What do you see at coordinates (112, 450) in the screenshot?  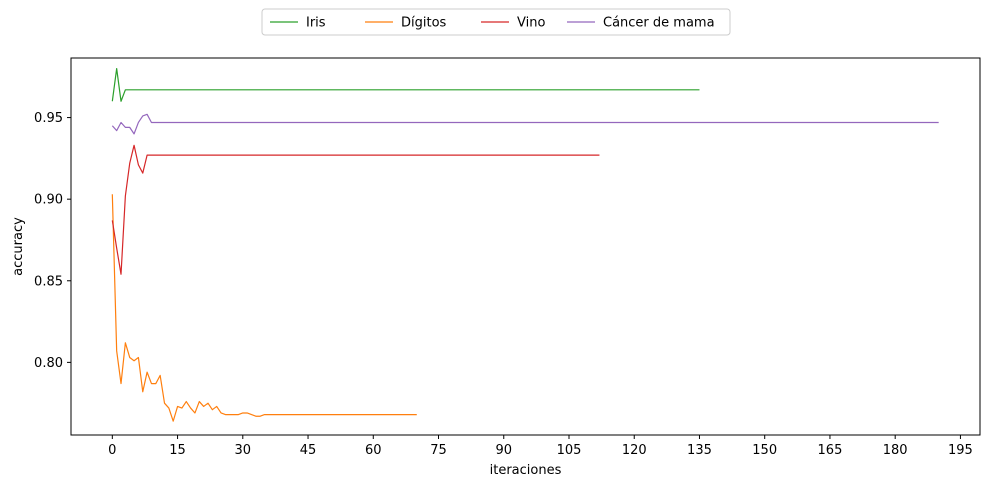 I see `x-tick-label: 0` at bounding box center [112, 450].